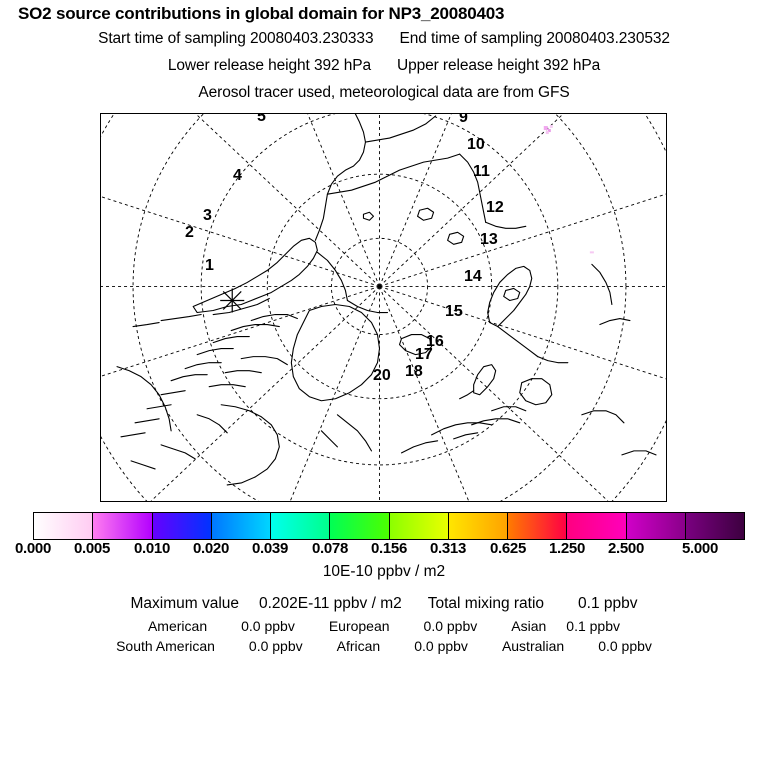  I want to click on end-time-label: End time of sampling 20080403.230532, so click(534, 38).